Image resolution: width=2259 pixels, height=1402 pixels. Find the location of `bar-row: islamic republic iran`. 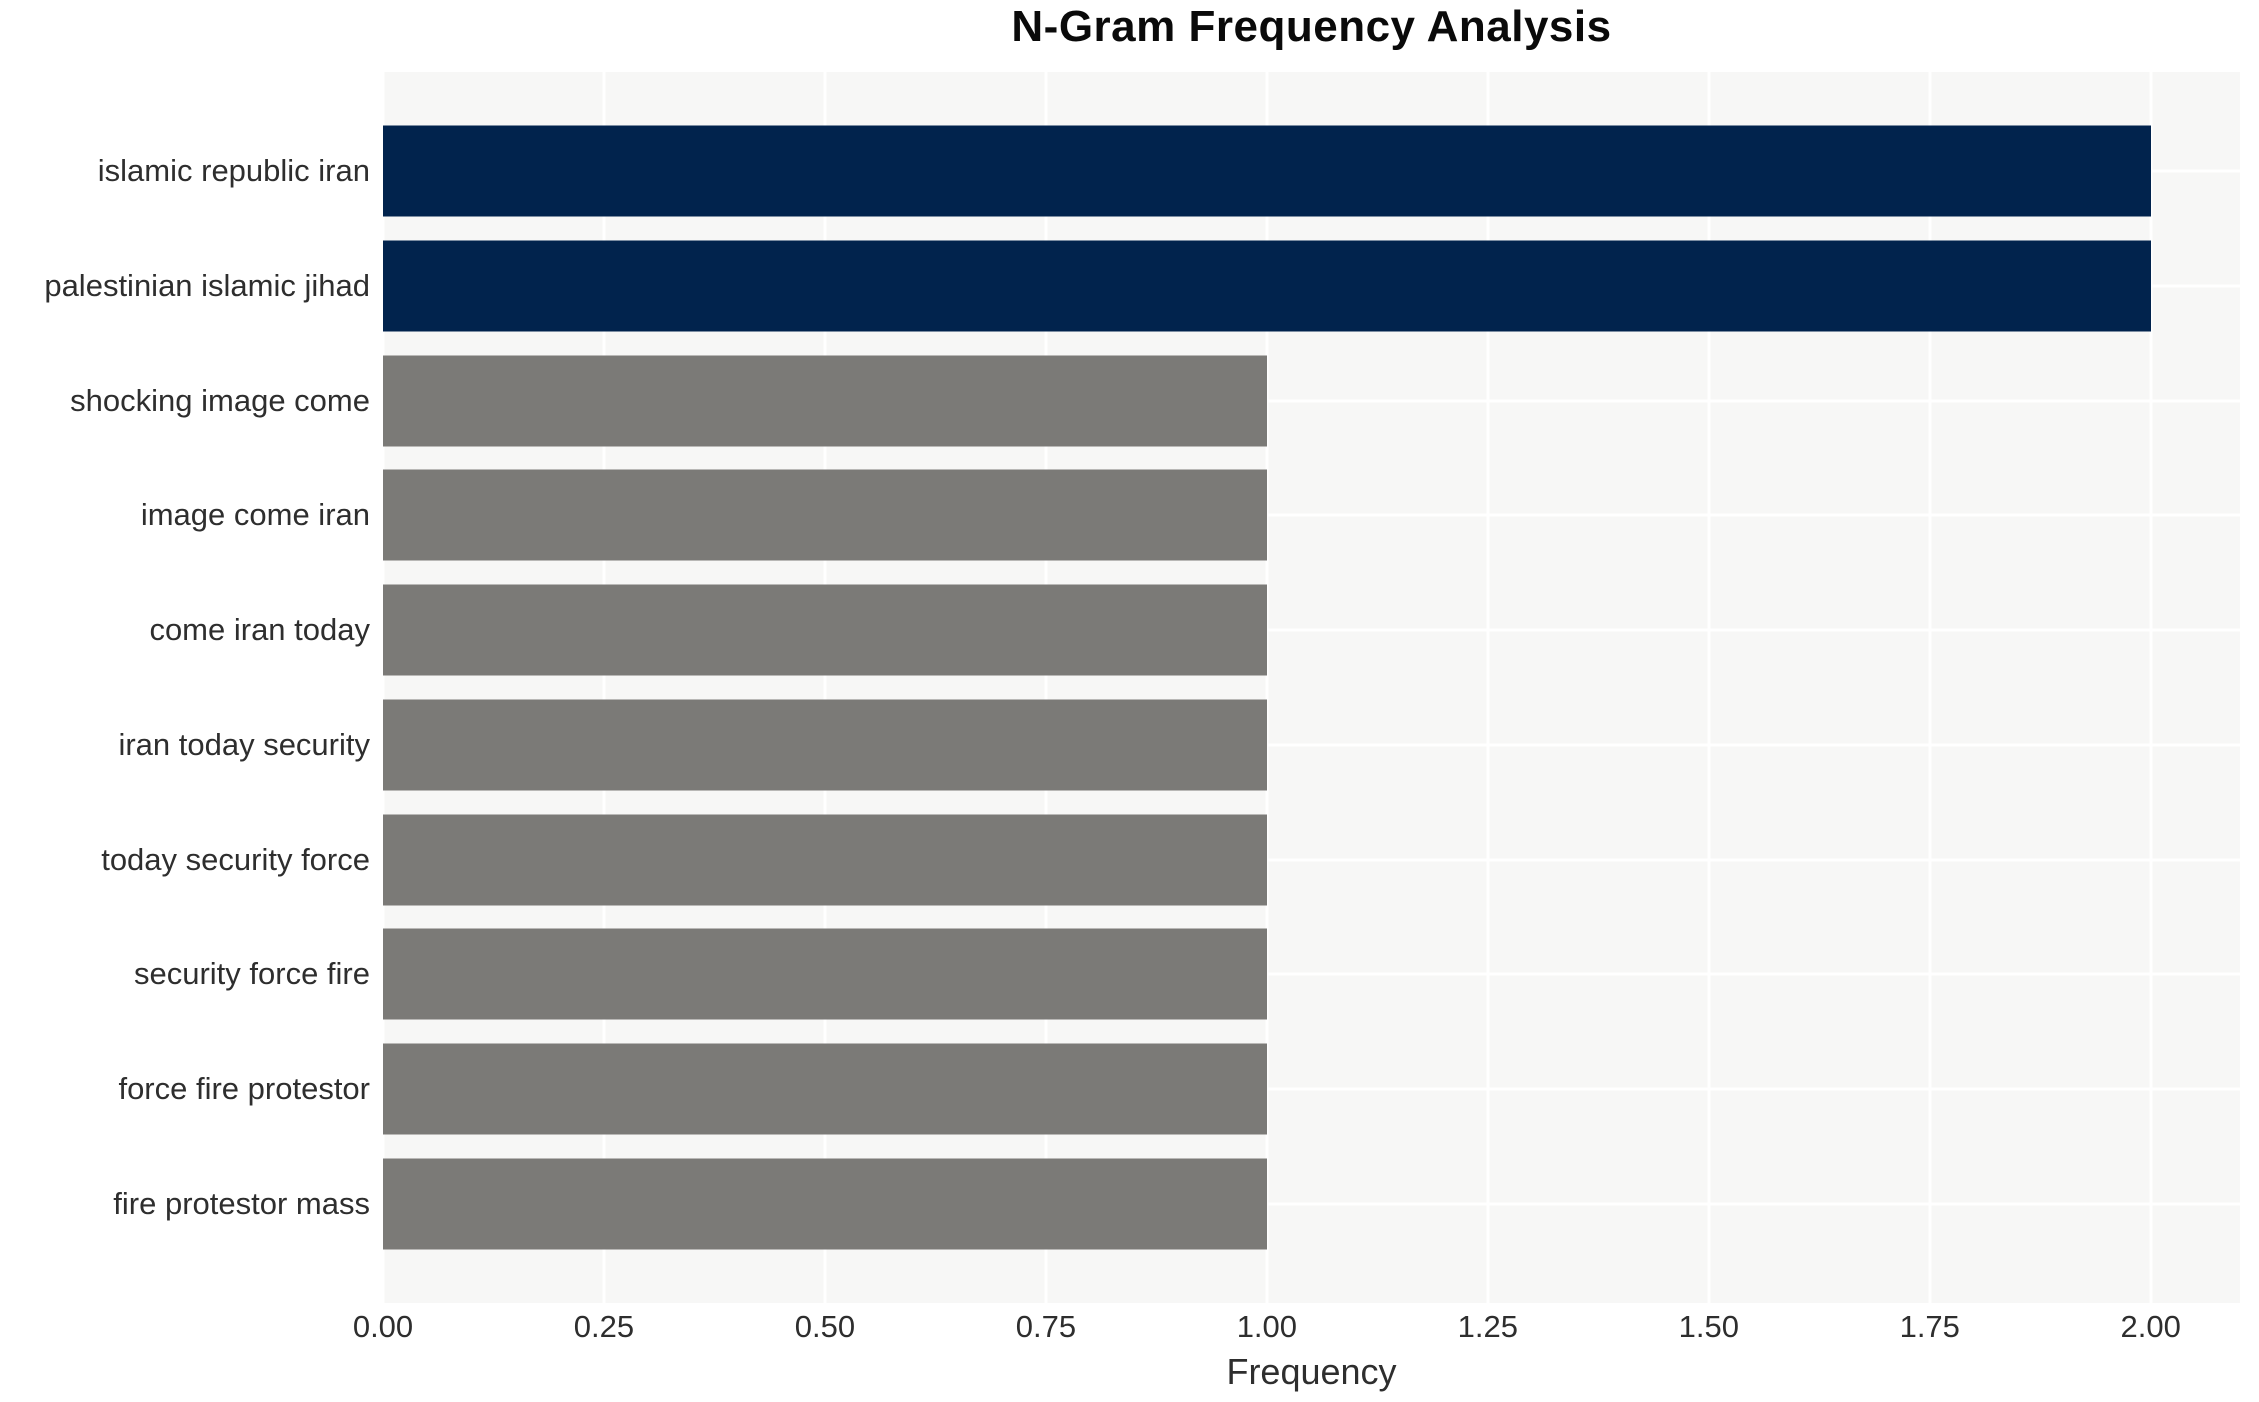

bar-row: islamic republic iran is located at coordinates (1169, 171).